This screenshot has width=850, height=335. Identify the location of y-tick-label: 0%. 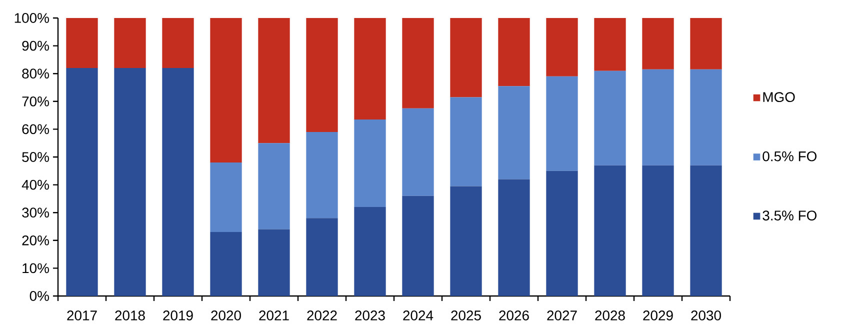
(39, 296).